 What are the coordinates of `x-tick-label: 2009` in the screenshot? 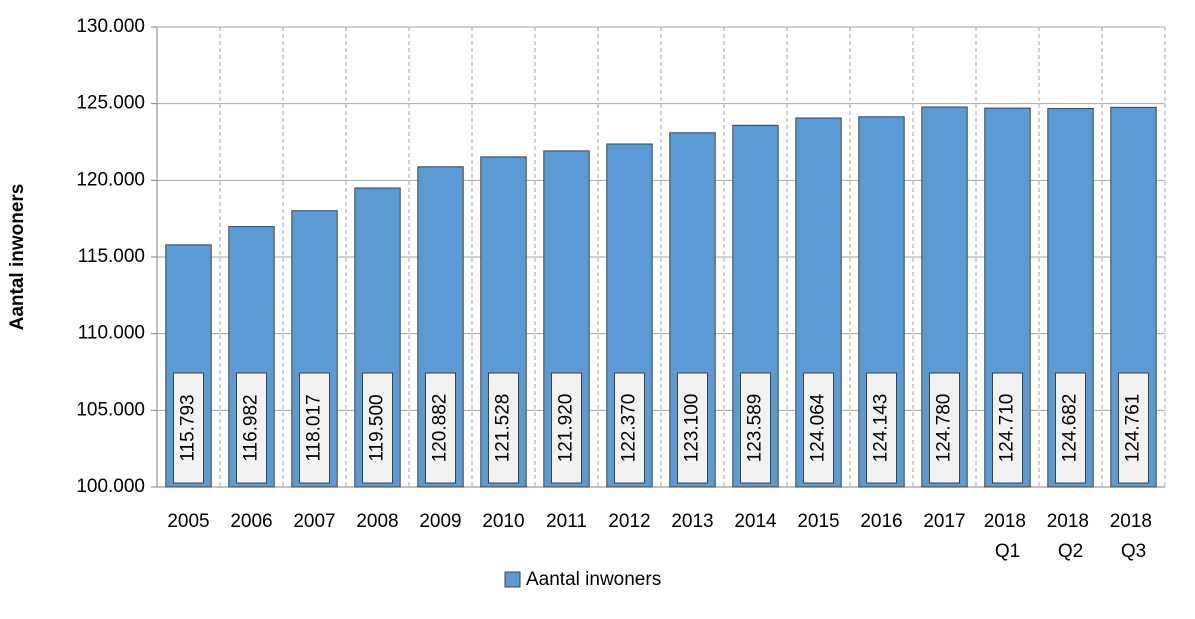 It's located at (440, 521).